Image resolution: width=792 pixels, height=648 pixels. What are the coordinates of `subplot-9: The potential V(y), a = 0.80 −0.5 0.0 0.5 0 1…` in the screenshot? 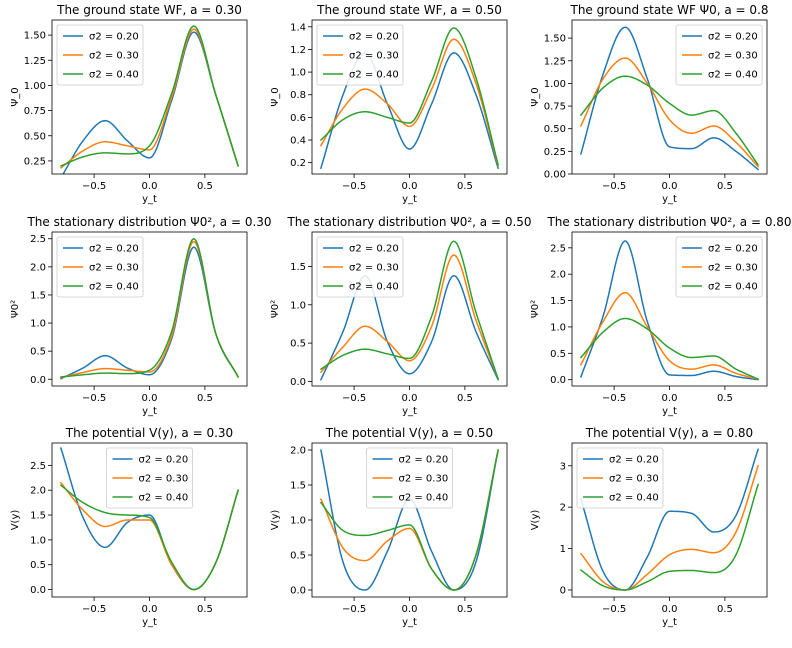 It's located at (649, 527).